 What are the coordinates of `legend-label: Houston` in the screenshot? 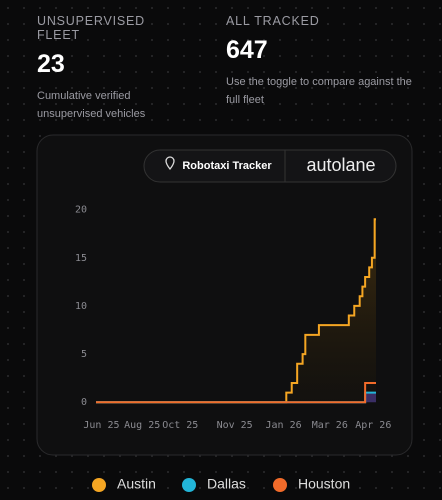 It's located at (324, 484).